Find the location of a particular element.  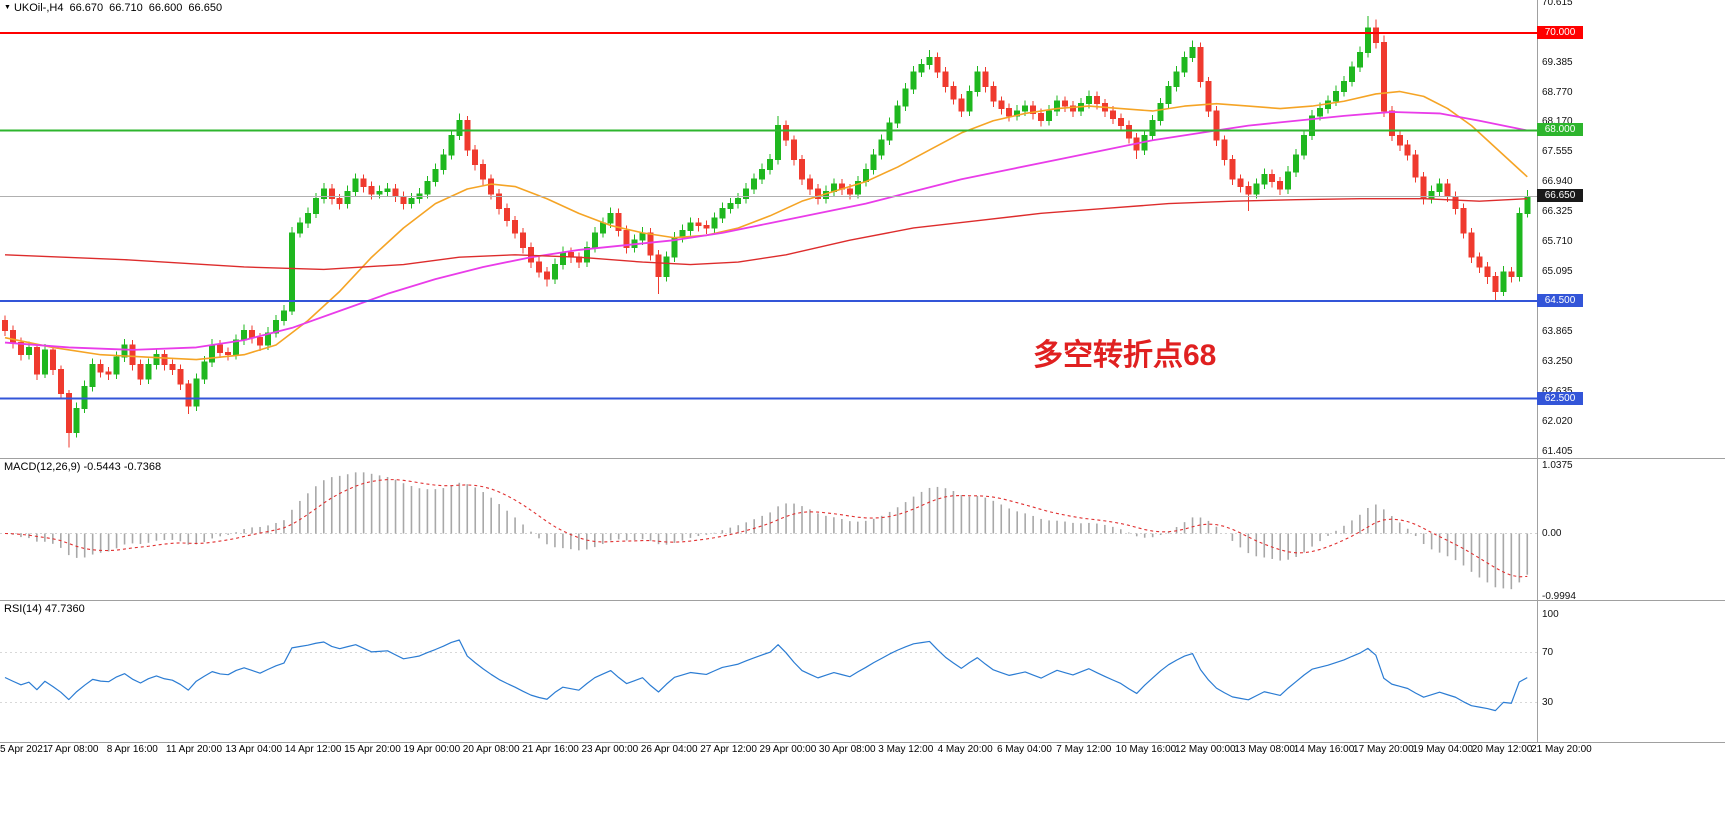

time-axis-label: 26 Apr 04:00 is located at coordinates (669, 749).